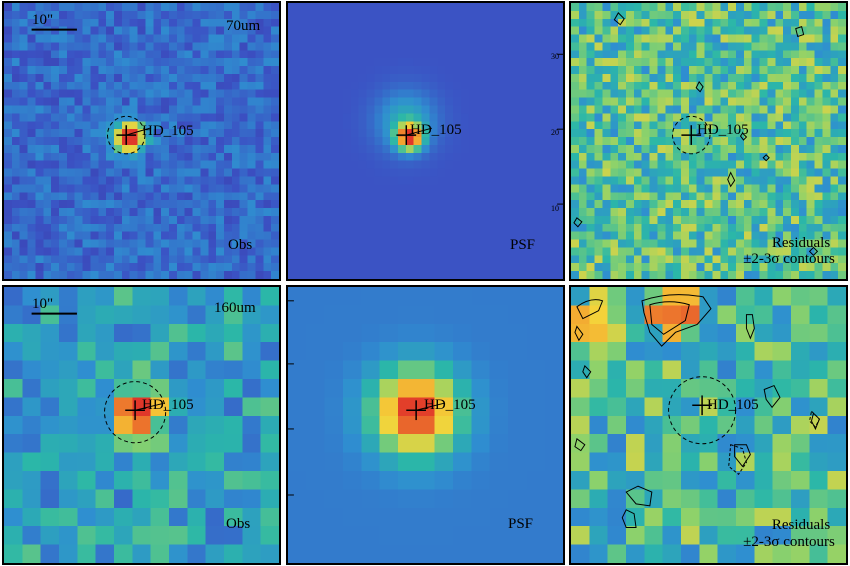 Image resolution: width=850 pixels, height=566 pixels. I want to click on psf-70um-overlay, so click(479, 129).